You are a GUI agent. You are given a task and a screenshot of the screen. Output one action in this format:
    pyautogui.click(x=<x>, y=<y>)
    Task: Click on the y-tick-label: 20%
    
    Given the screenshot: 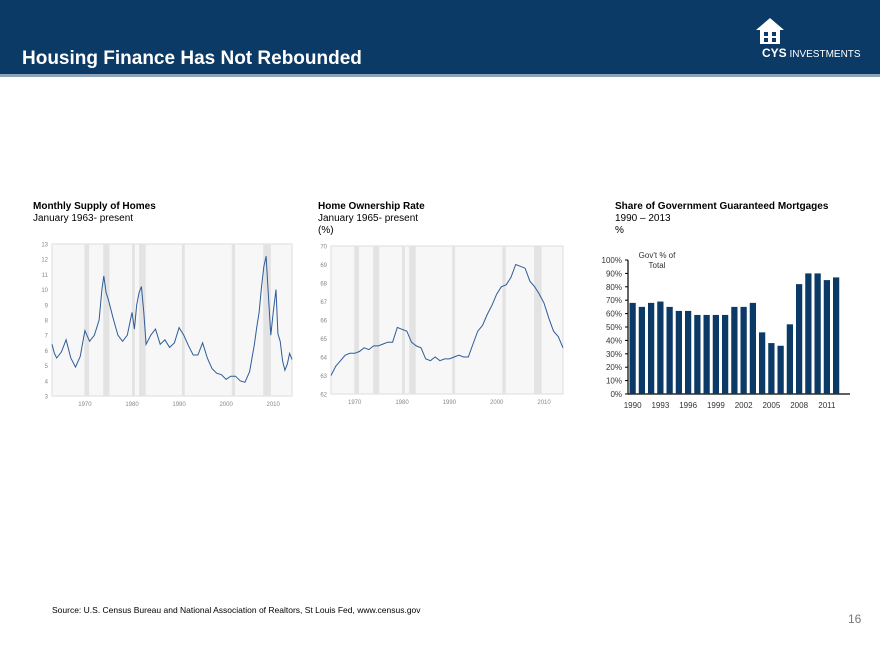 What is the action you would take?
    pyautogui.click(x=614, y=367)
    